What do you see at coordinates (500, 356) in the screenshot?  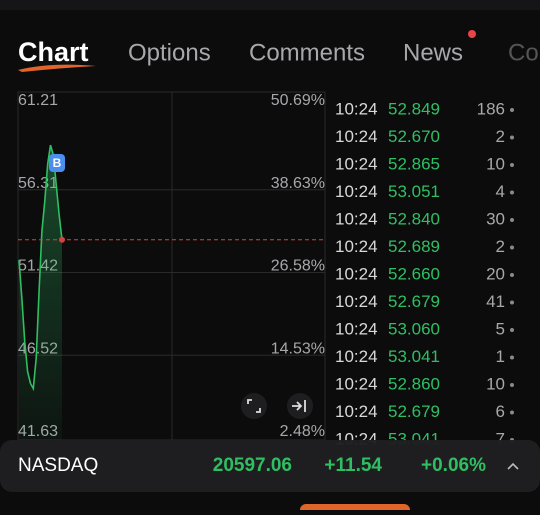 I see `trade-volume: 1` at bounding box center [500, 356].